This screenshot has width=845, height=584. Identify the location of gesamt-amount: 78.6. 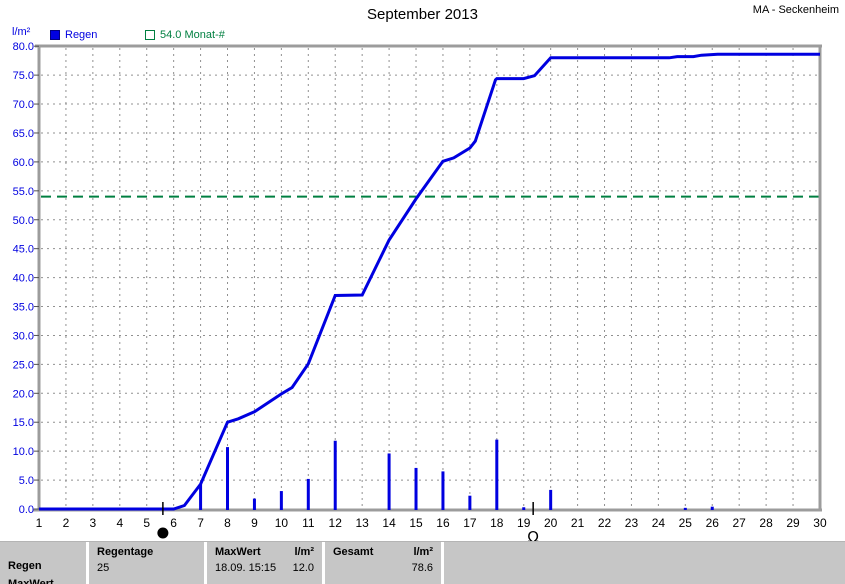
(422, 568).